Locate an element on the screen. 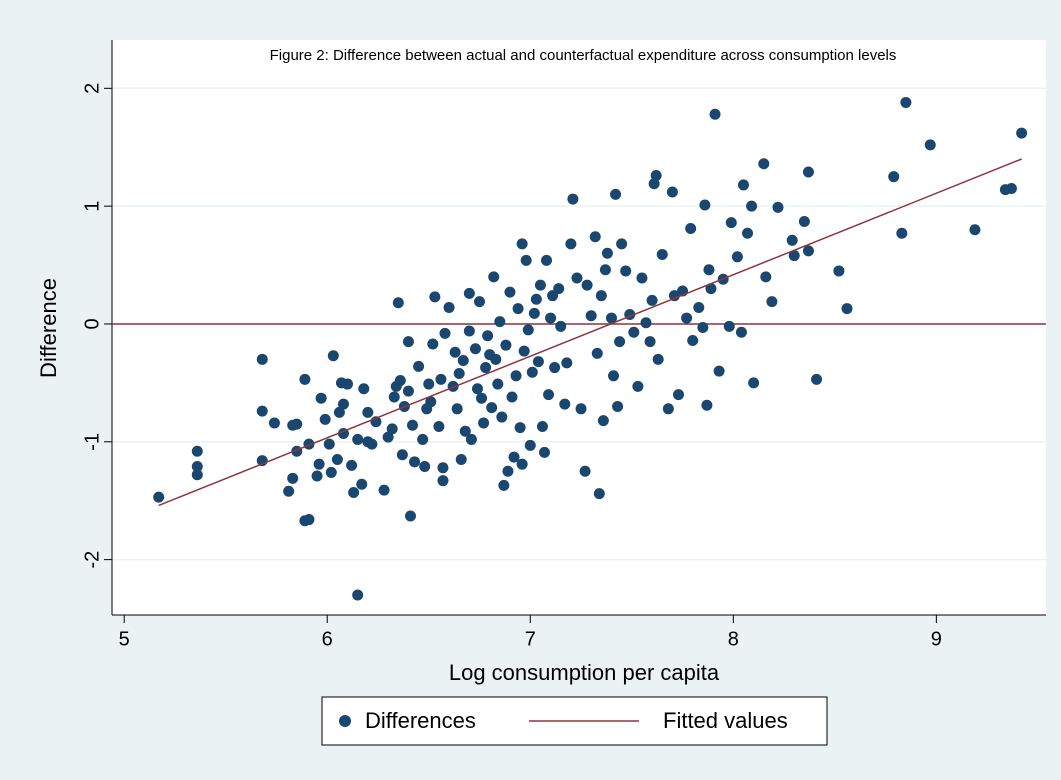 The image size is (1061, 780). y-tick-label: 2 is located at coordinates (92, 88).